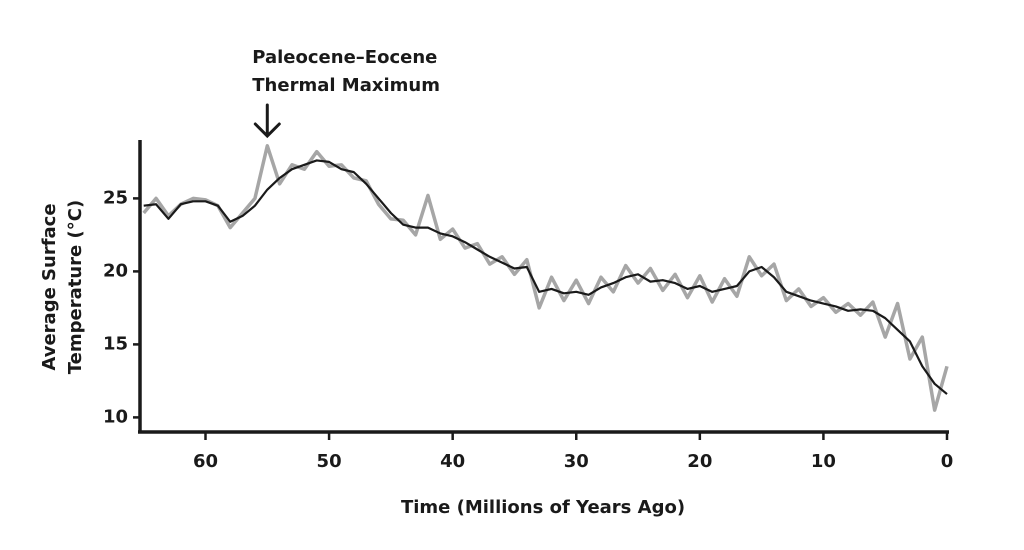 This screenshot has height=550, width=1024. I want to click on x-tick-label: 0, so click(947, 461).